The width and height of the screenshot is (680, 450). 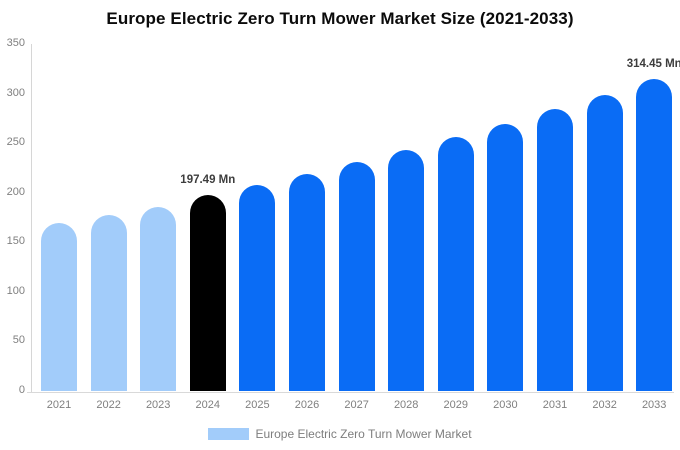 I want to click on bar-2021, so click(x=59, y=307).